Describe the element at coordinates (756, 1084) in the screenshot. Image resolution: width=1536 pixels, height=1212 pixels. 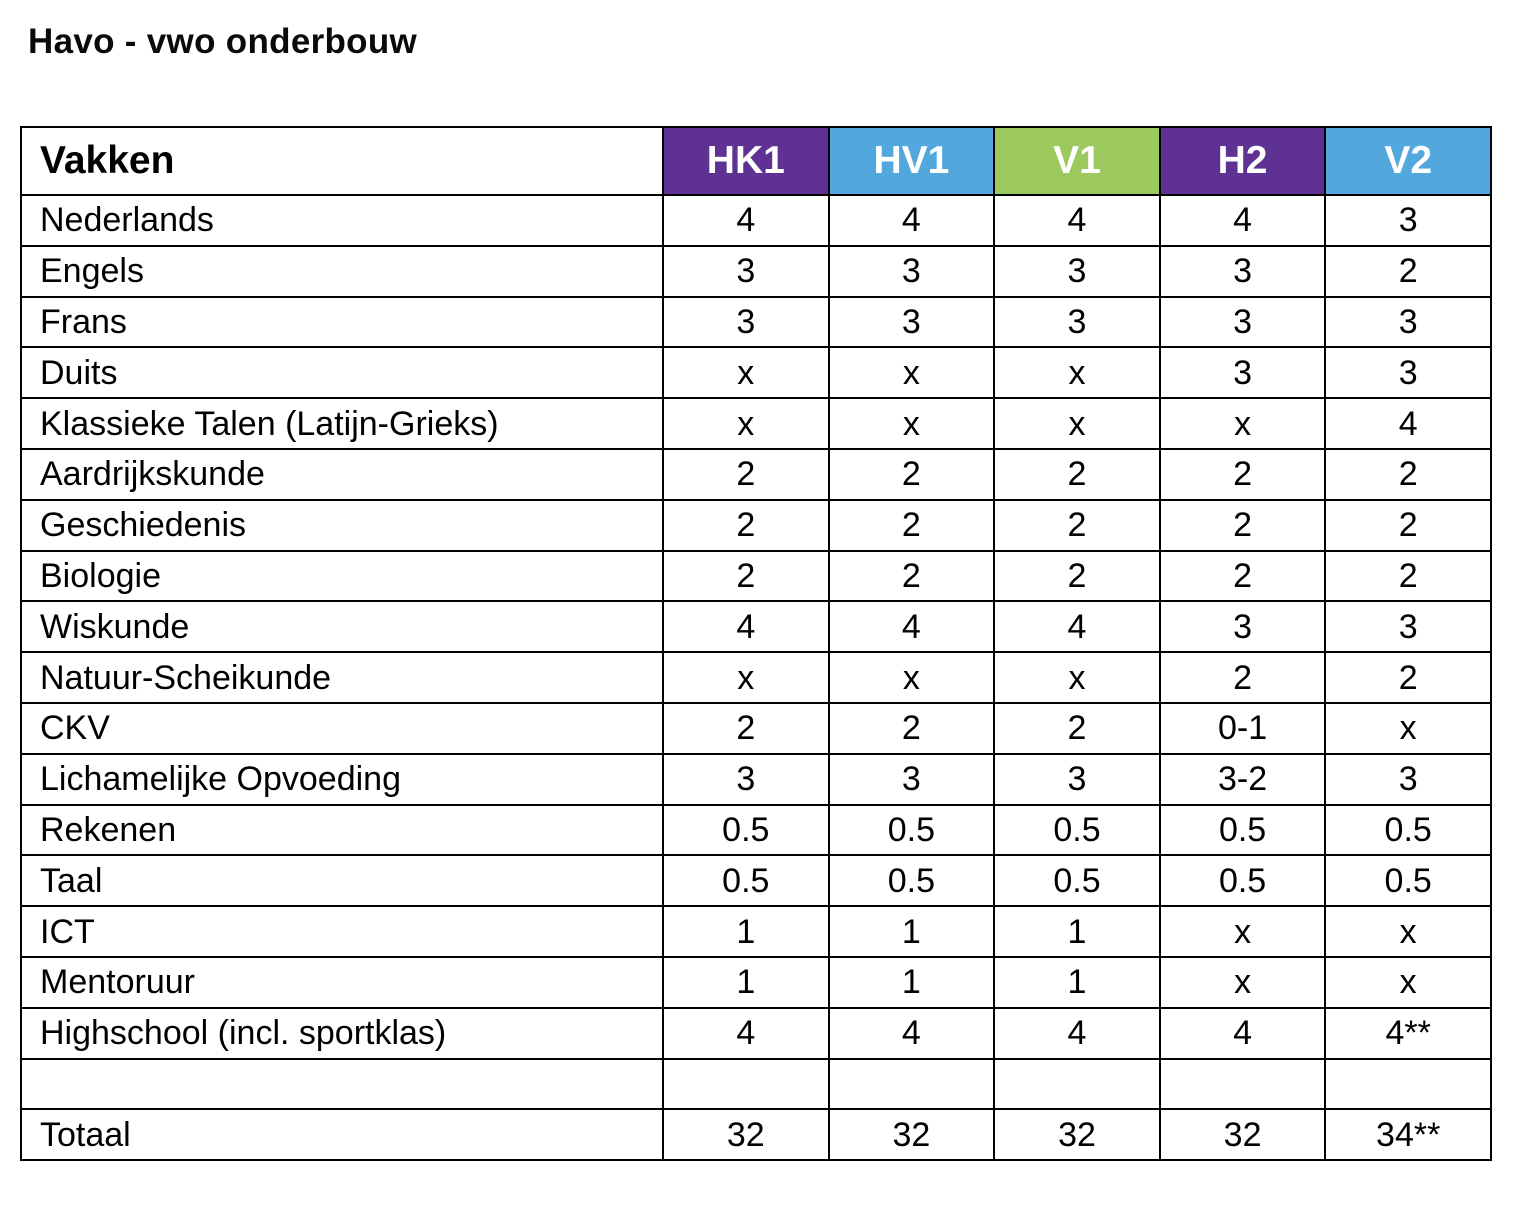
I see `spacer-row` at that location.